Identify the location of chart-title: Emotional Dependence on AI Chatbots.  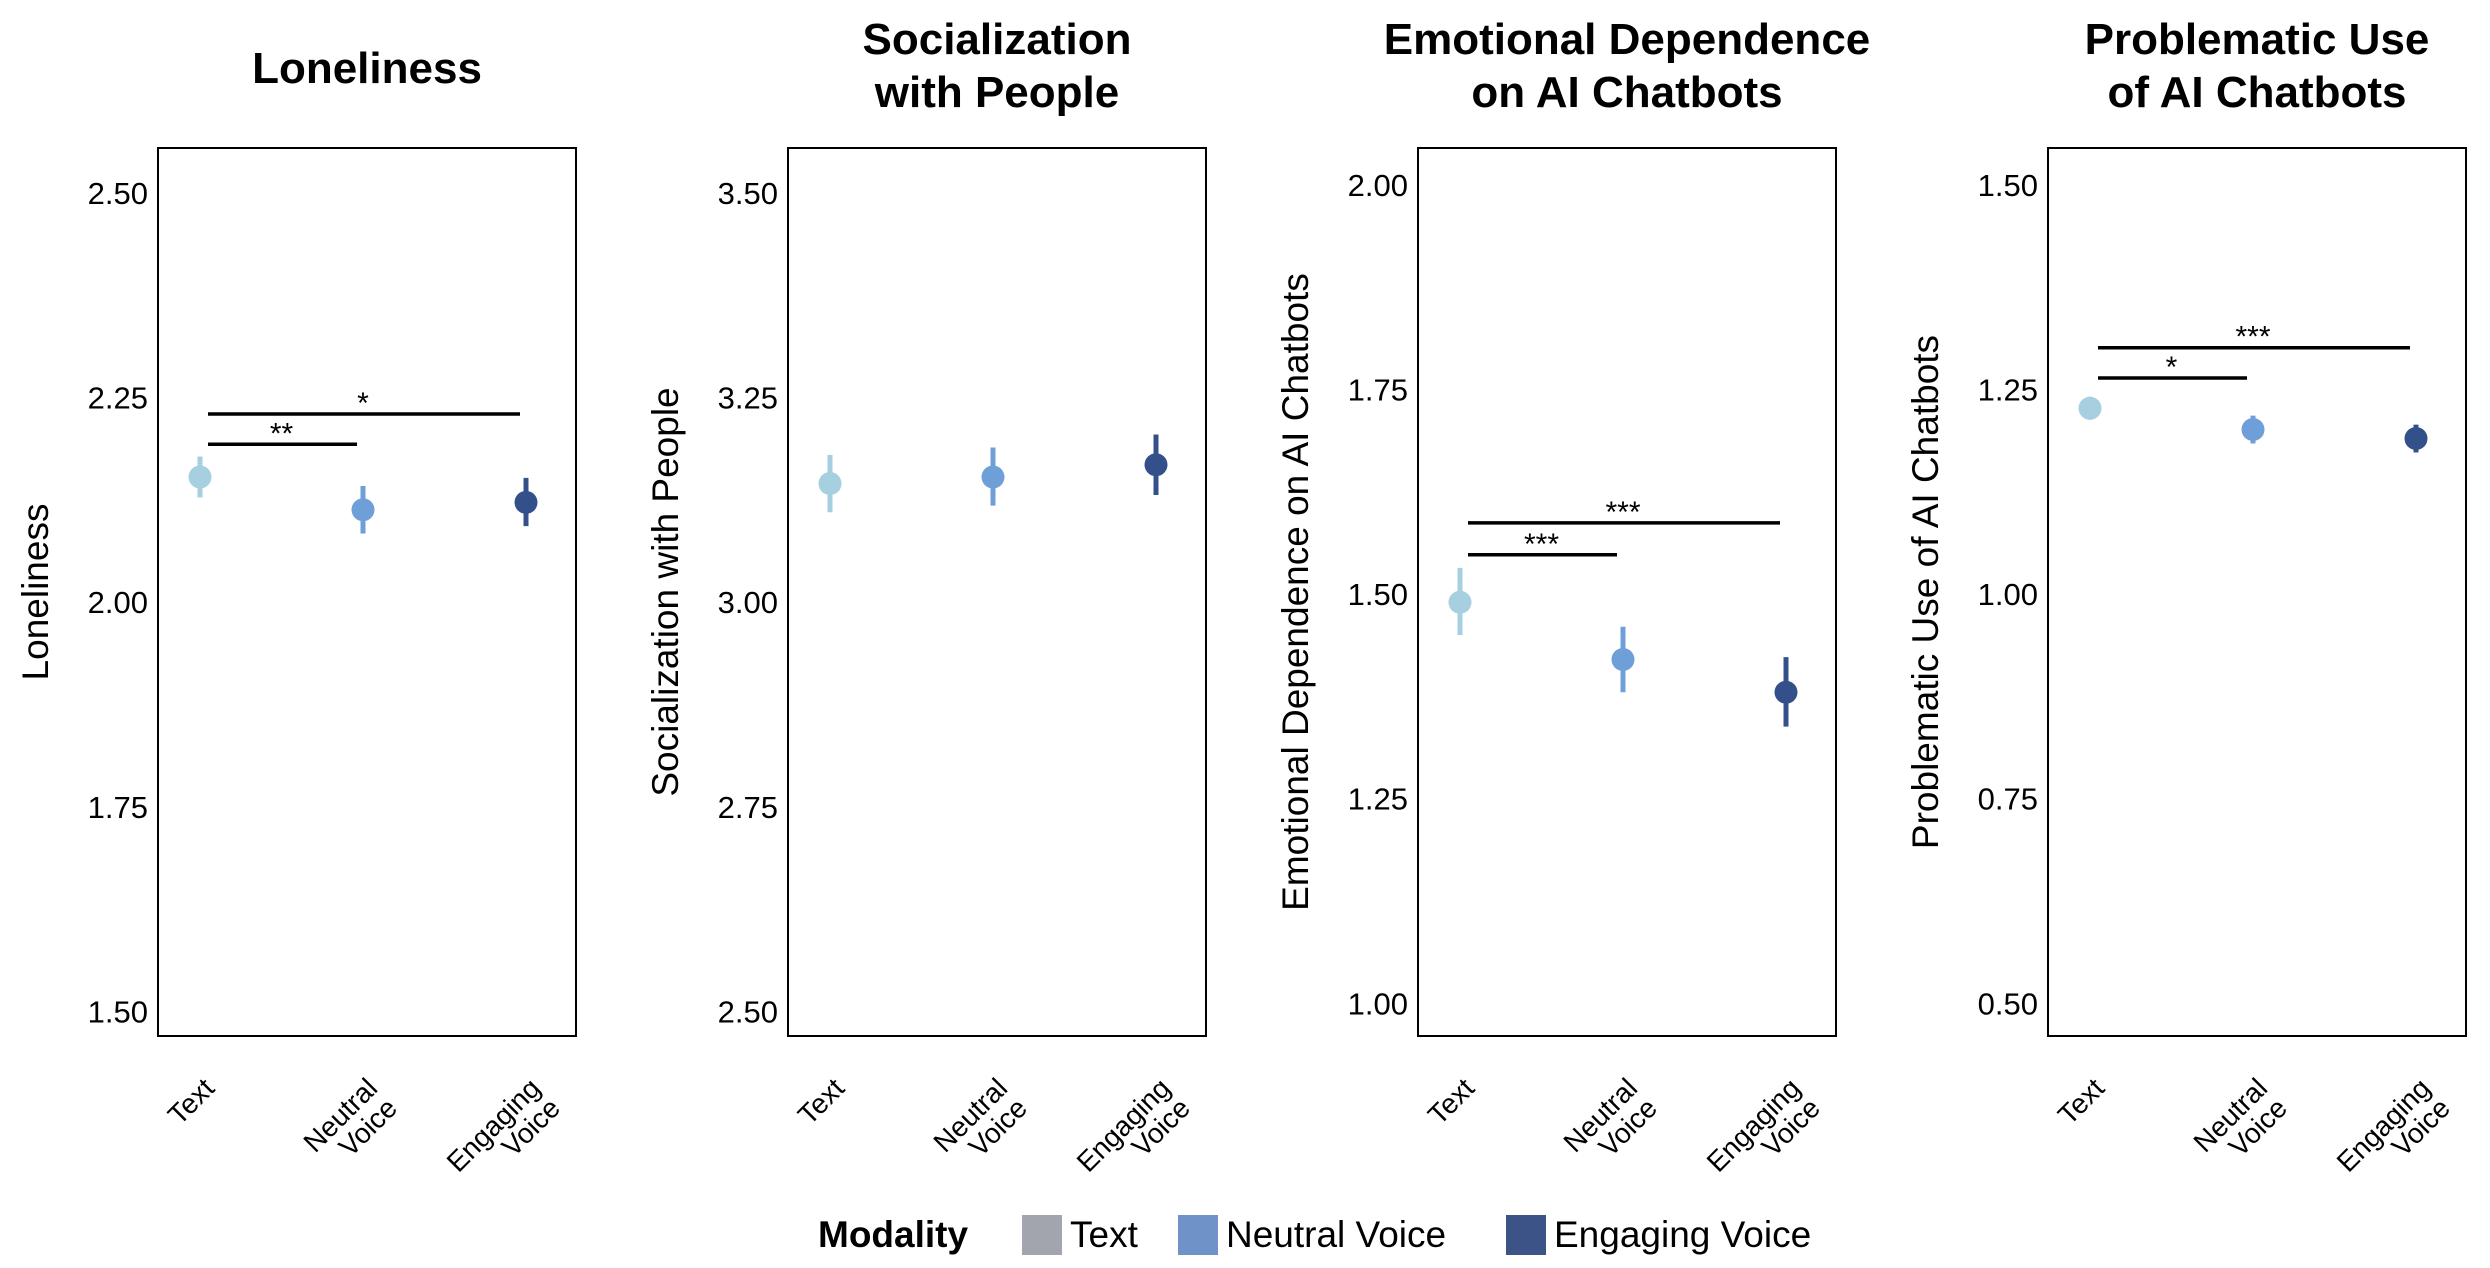
(1627, 66).